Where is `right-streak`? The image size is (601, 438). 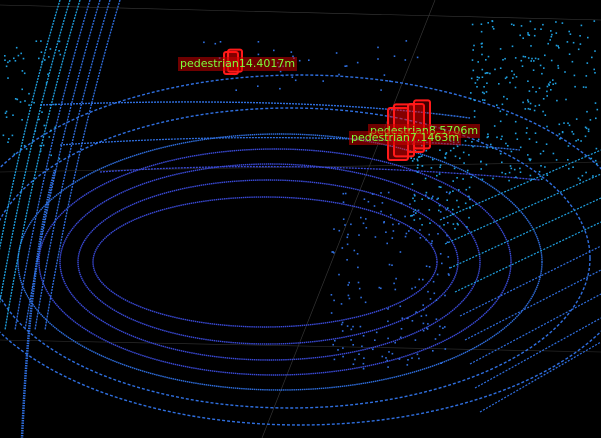
right-streak is located at coordinates (537, 353).